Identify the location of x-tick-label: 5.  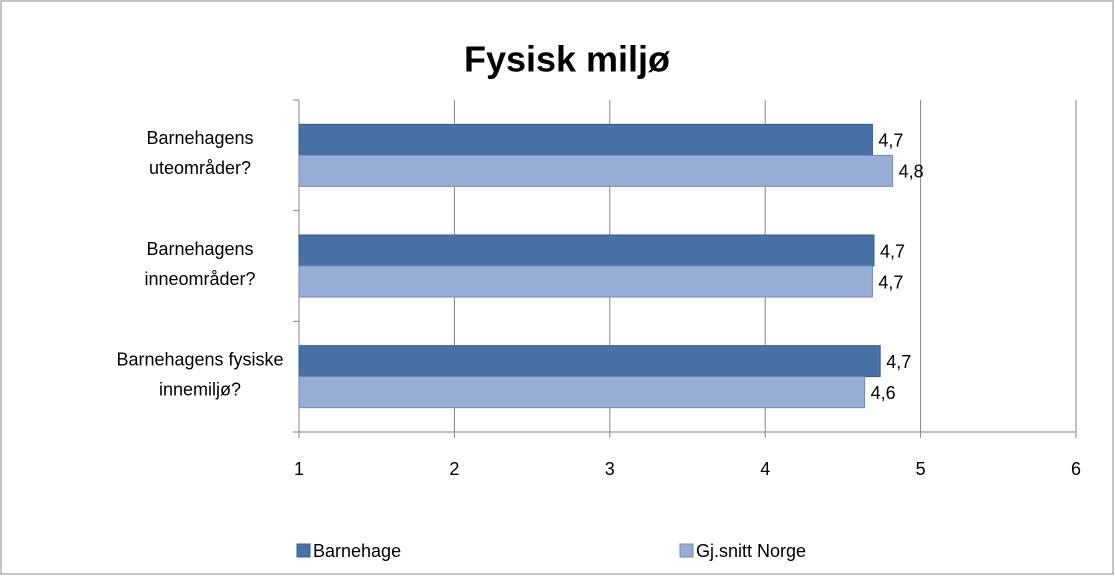
(921, 469).